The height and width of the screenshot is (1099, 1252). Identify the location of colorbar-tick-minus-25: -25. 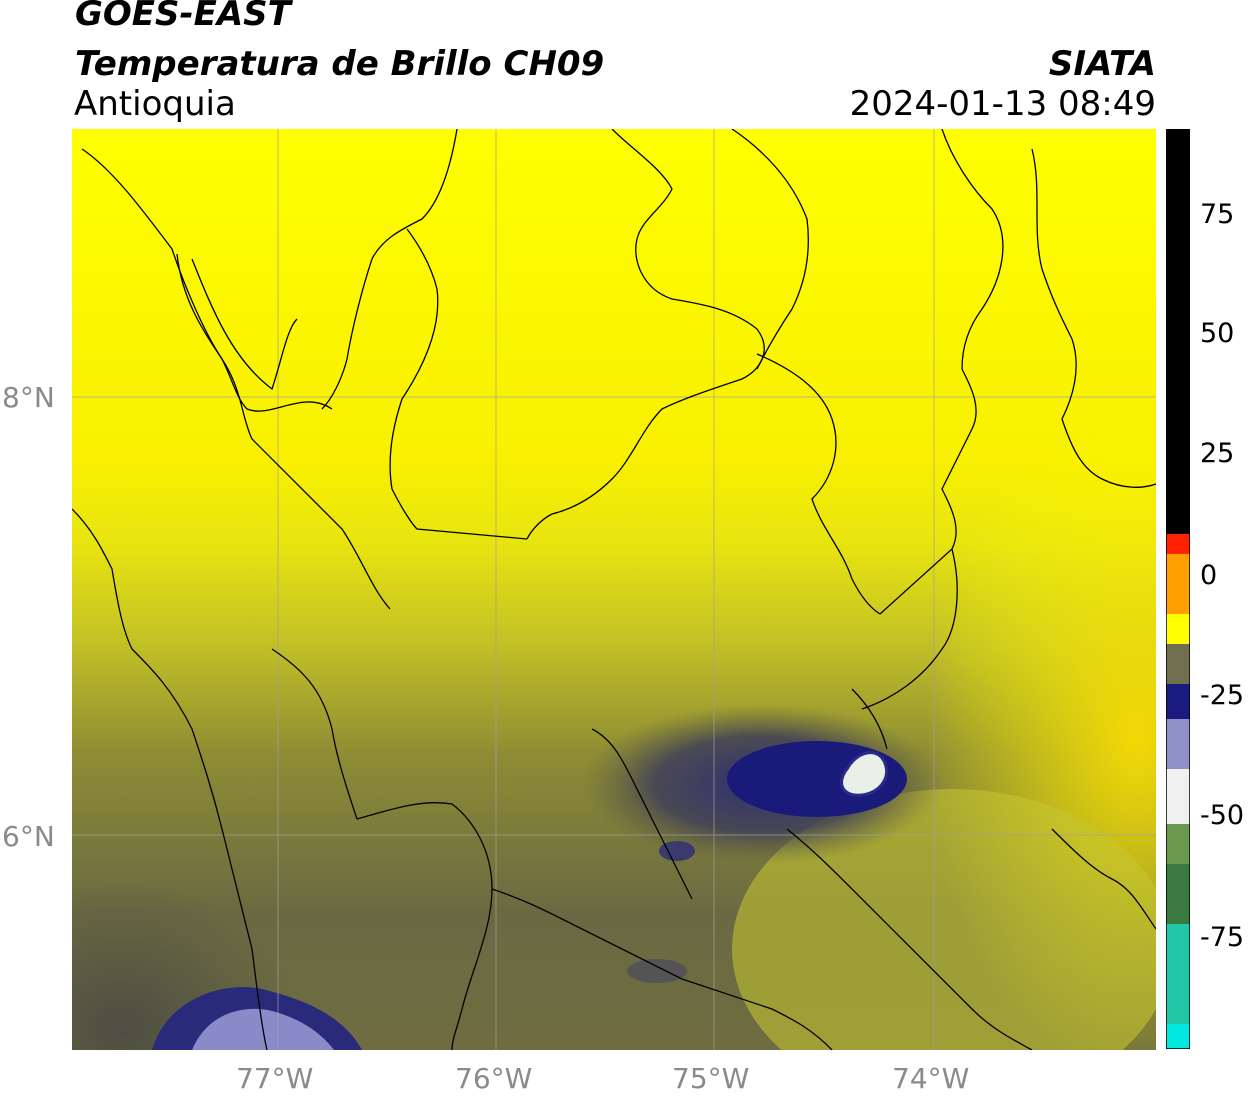
(1222, 695).